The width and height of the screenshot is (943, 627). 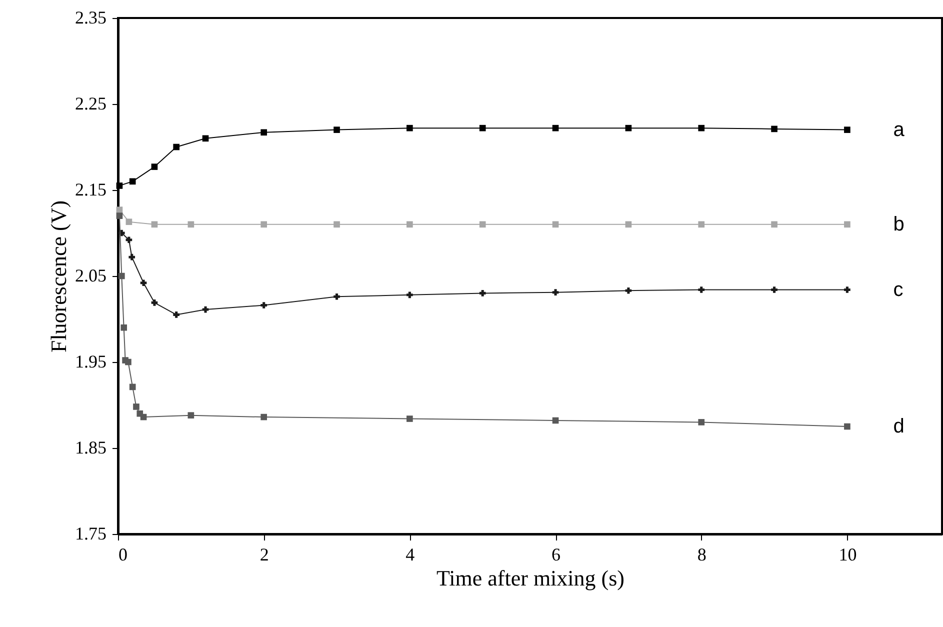 What do you see at coordinates (90, 190) in the screenshot?
I see `y-tick-label: 2.15` at bounding box center [90, 190].